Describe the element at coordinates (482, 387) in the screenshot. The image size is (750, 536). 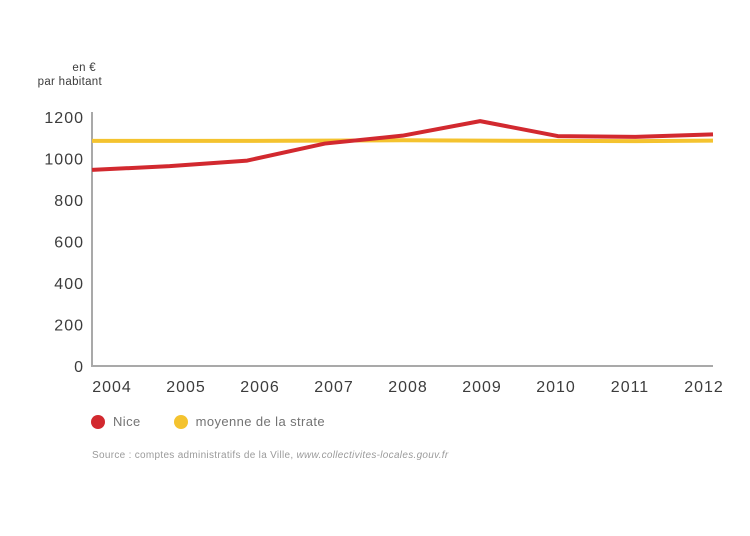
I see `x-tick-label: 2009` at that location.